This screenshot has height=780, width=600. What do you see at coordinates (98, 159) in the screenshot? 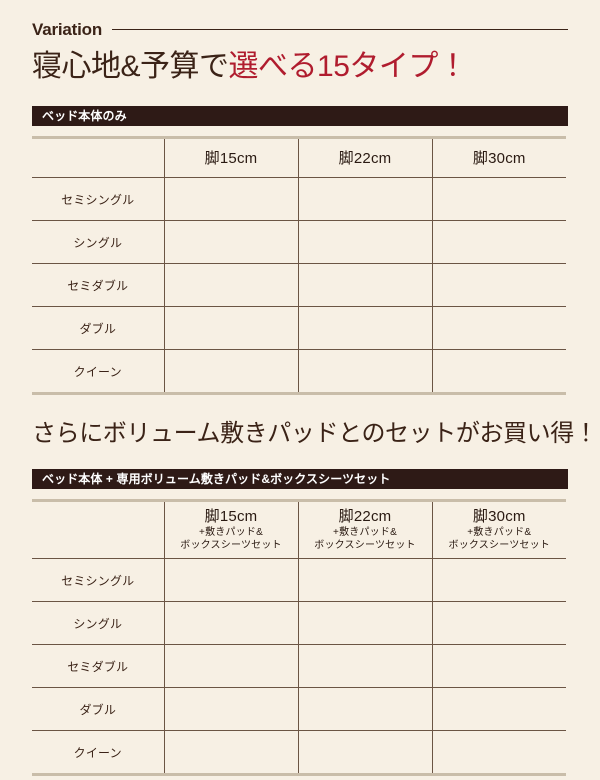
I see `table-1-corner-cell` at bounding box center [98, 159].